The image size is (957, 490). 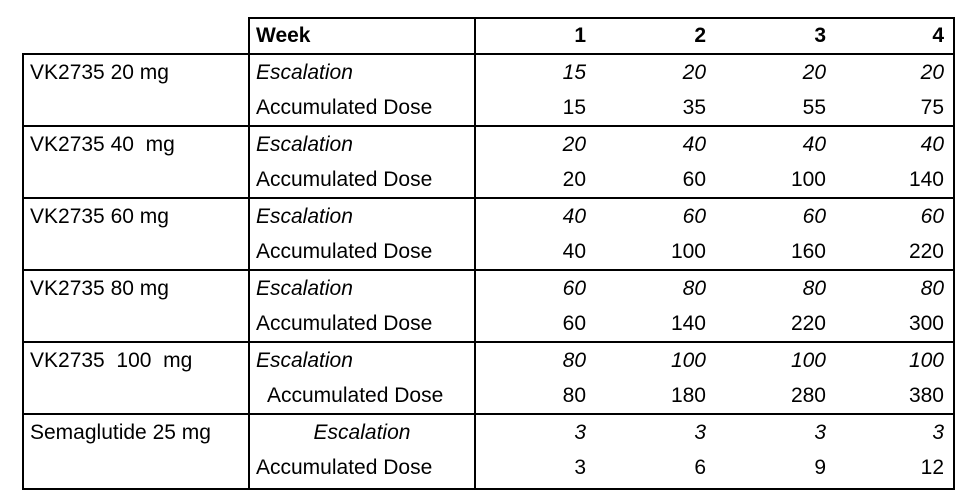 What do you see at coordinates (136, 36) in the screenshot?
I see `corner-cell` at bounding box center [136, 36].